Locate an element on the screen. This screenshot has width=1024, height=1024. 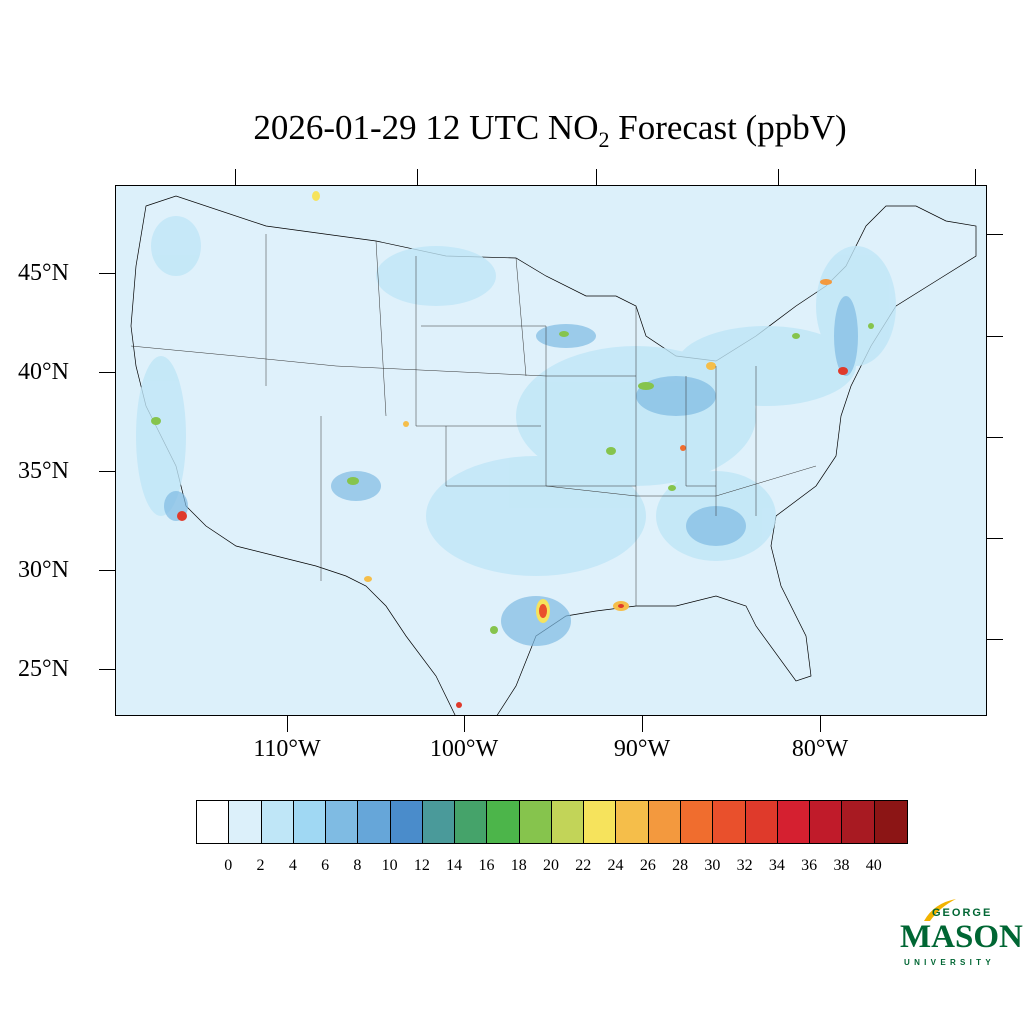
colorbar-tick-label: 8 is located at coordinates (357, 865).